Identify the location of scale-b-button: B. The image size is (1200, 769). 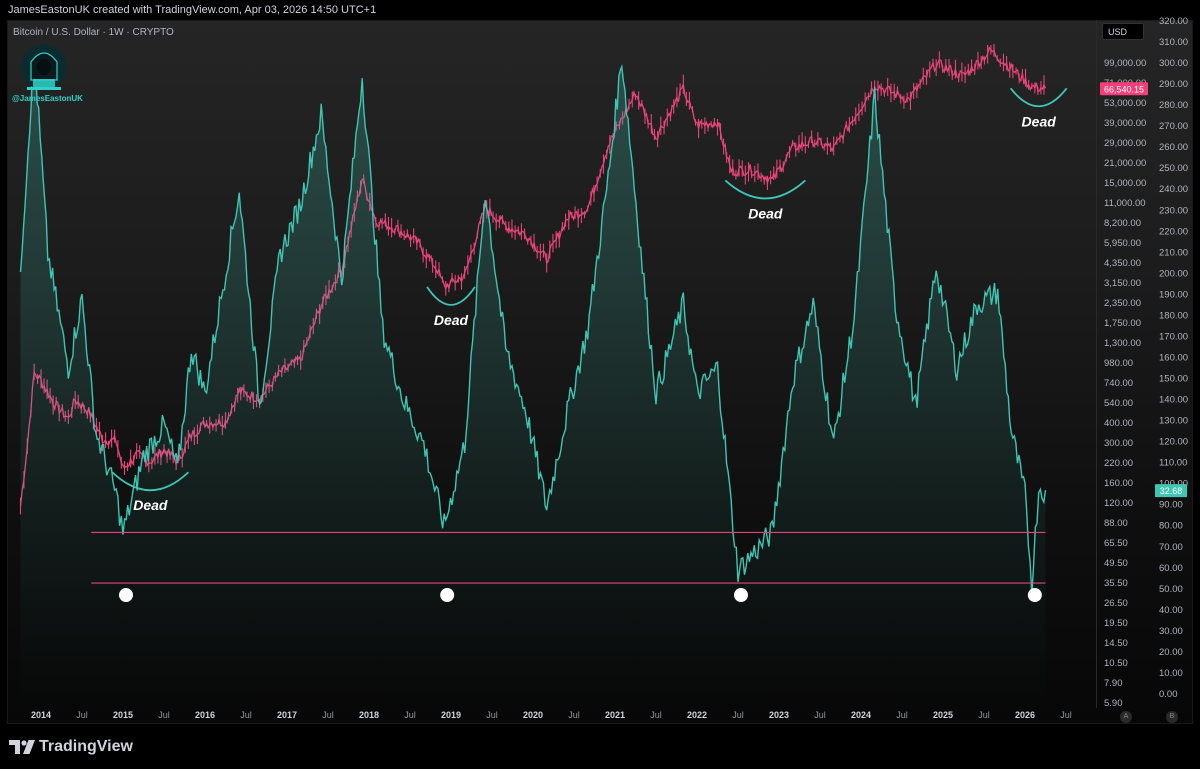
(1172, 717).